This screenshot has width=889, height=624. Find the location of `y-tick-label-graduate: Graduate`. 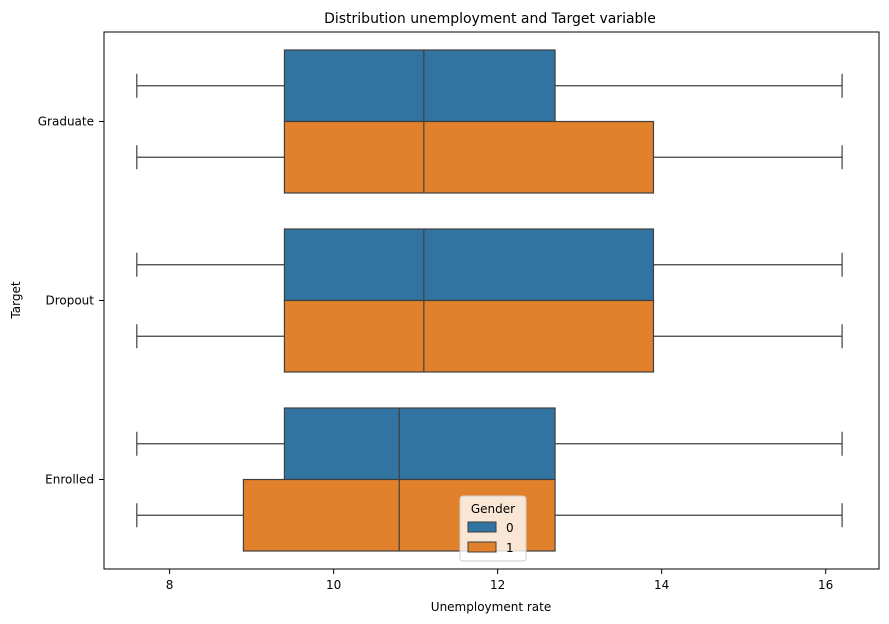

y-tick-label-graduate: Graduate is located at coordinates (66, 122).